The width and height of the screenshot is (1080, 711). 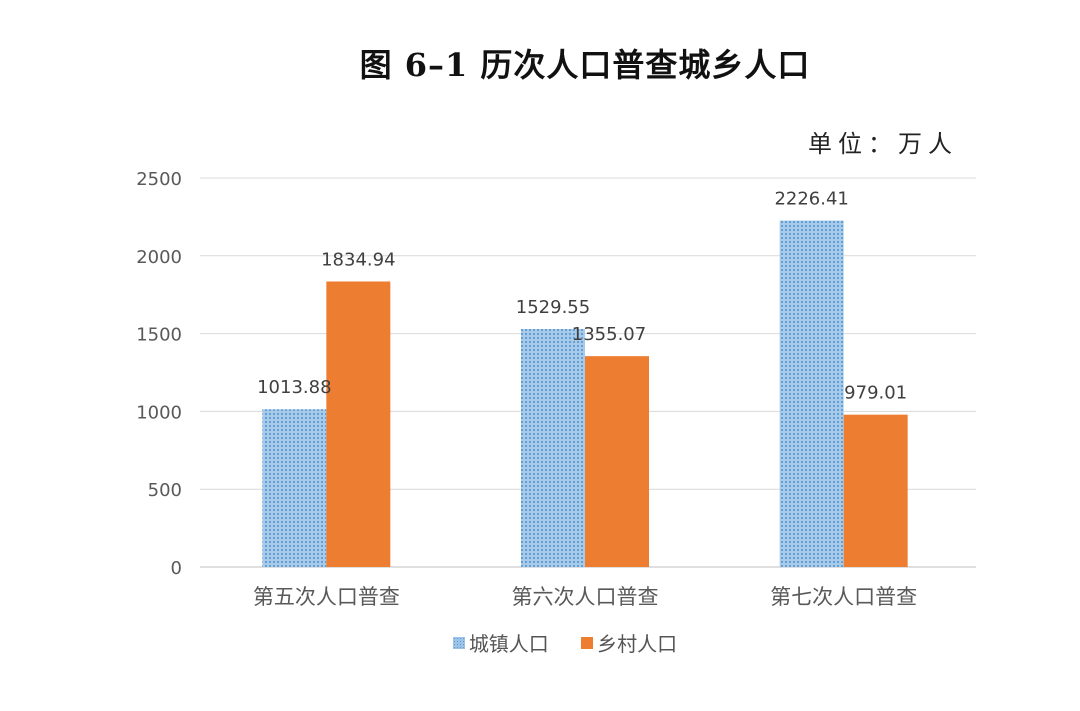 I want to click on chart-title: 图 6–1 历次人口普查城乡人口, so click(x=585, y=65).